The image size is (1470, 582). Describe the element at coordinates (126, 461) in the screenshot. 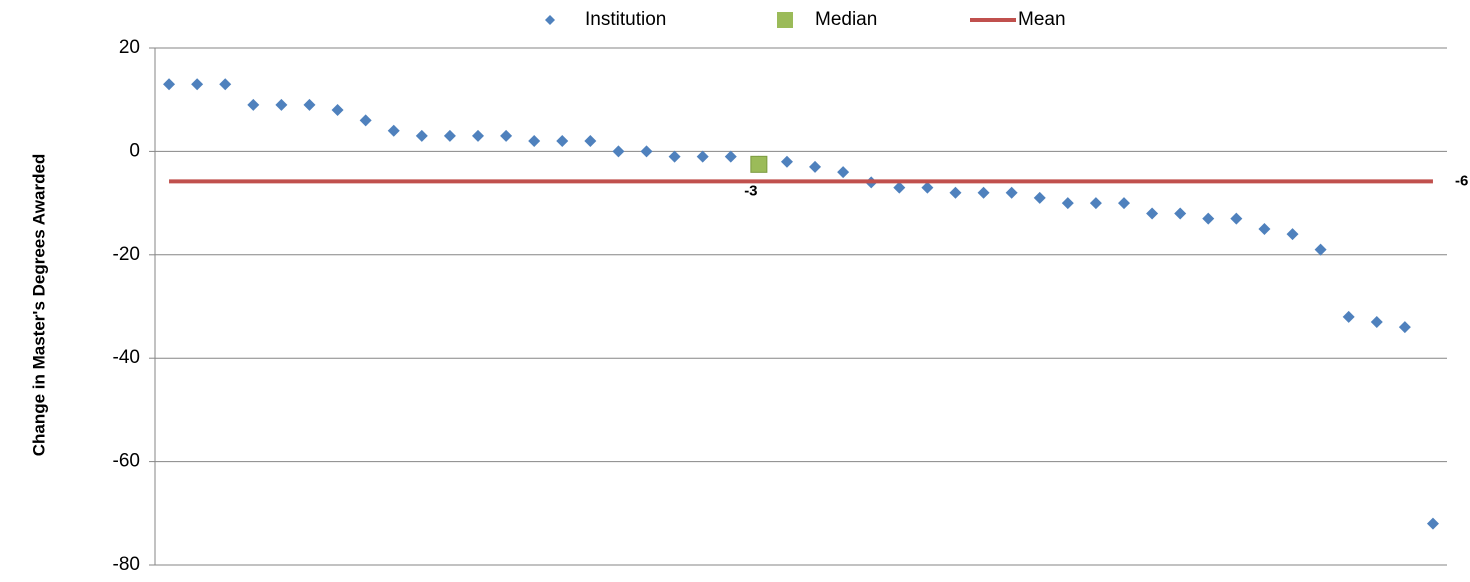

I see `y-tick-label: -60` at that location.